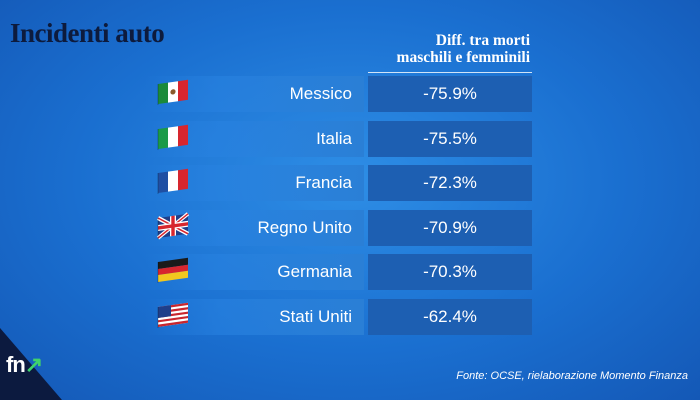 This screenshot has width=700, height=400. I want to click on value-cell: -75.9%, so click(450, 94).